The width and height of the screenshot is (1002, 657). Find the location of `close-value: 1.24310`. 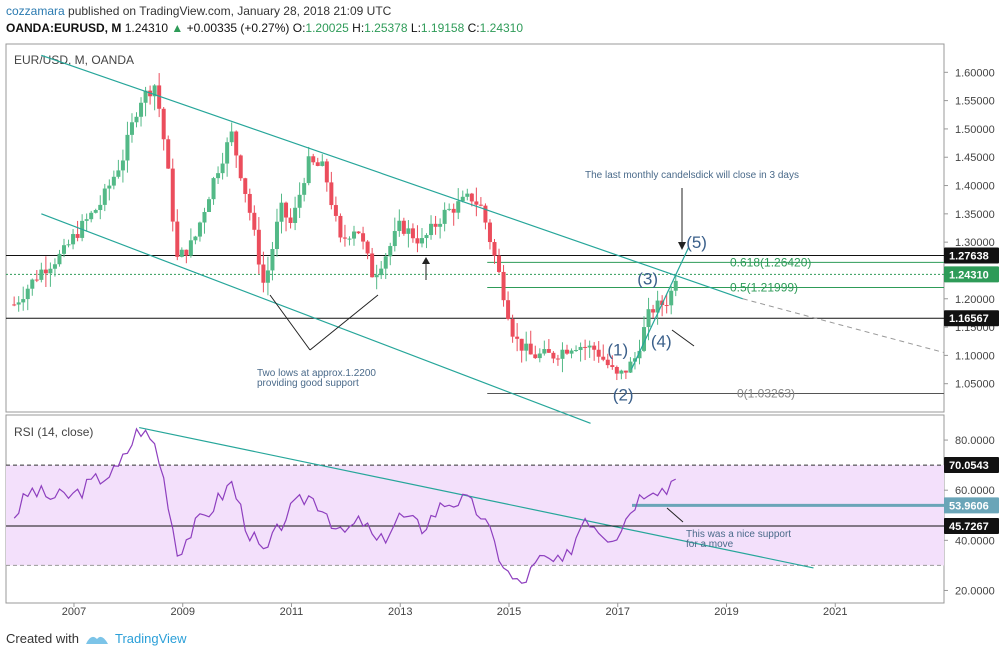

close-value: 1.24310 is located at coordinates (501, 28).